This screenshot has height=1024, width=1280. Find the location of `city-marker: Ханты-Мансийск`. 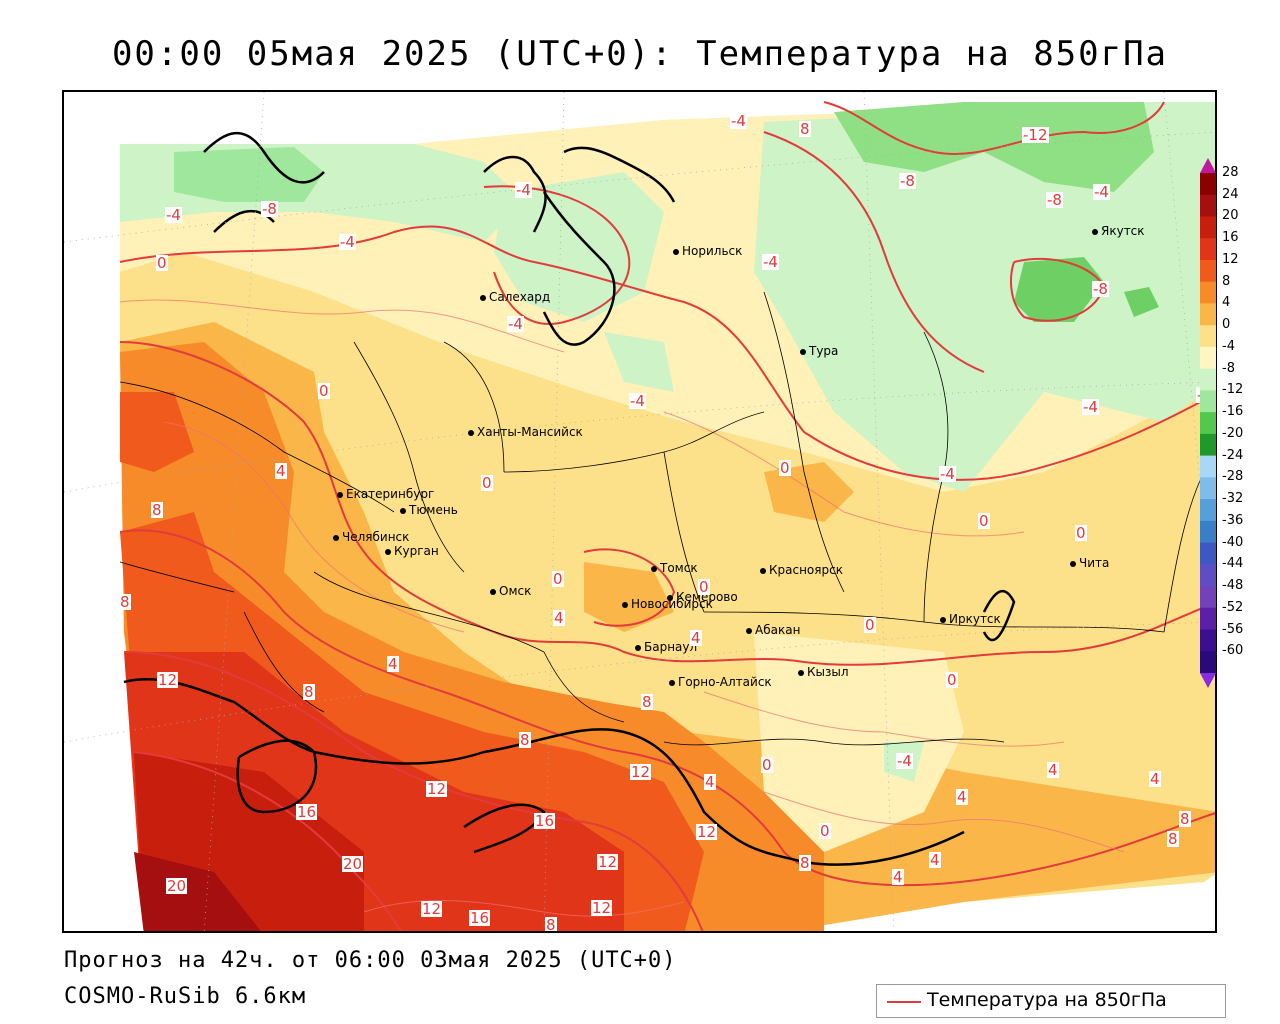

city-marker: Ханты-Мансийск is located at coordinates (525, 432).